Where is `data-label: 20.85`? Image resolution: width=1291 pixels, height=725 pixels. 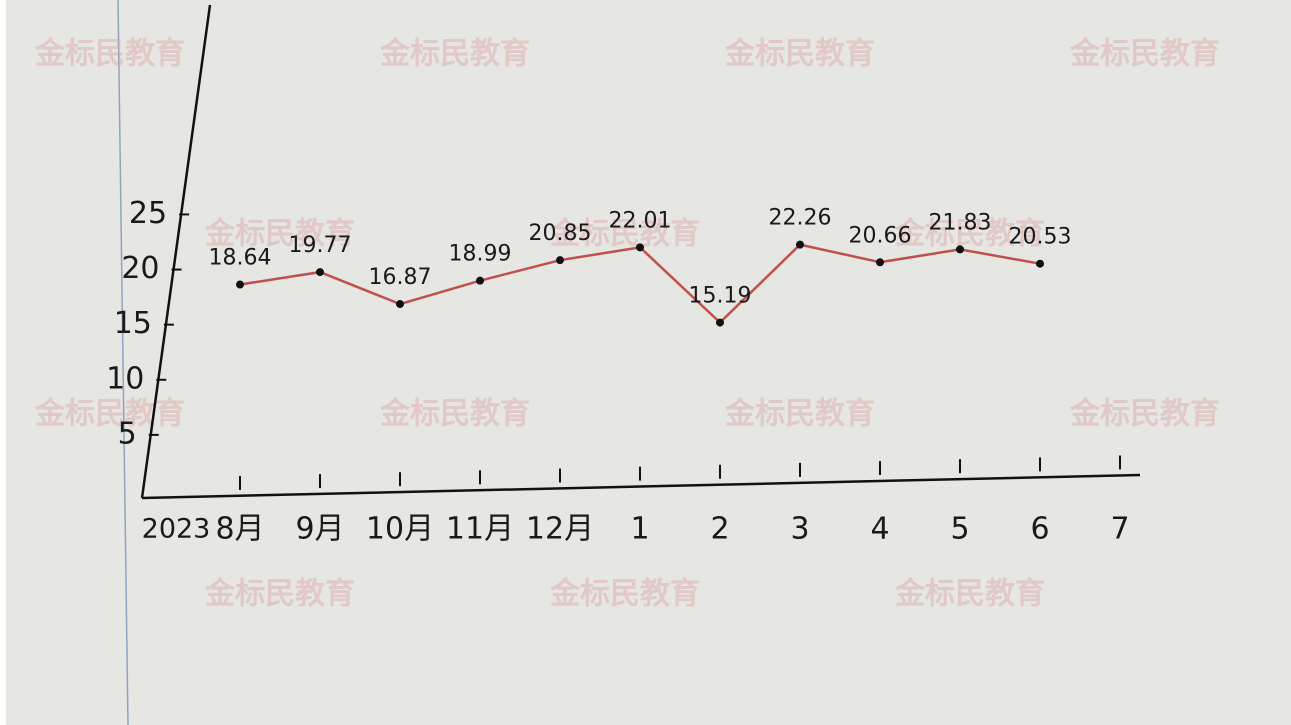
data-label: 20.85 is located at coordinates (560, 233).